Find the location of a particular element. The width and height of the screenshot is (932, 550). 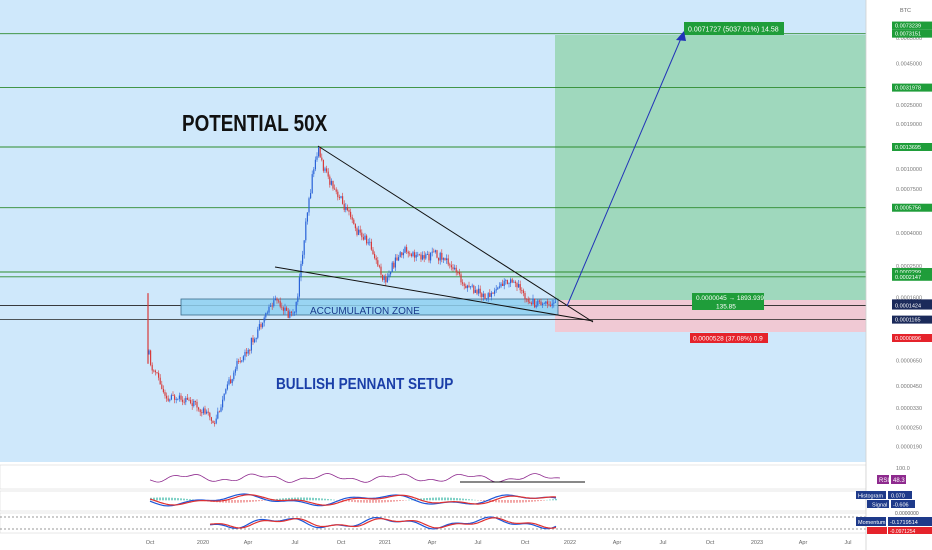

price-tick-7: 0.0004000 is located at coordinates (909, 234).